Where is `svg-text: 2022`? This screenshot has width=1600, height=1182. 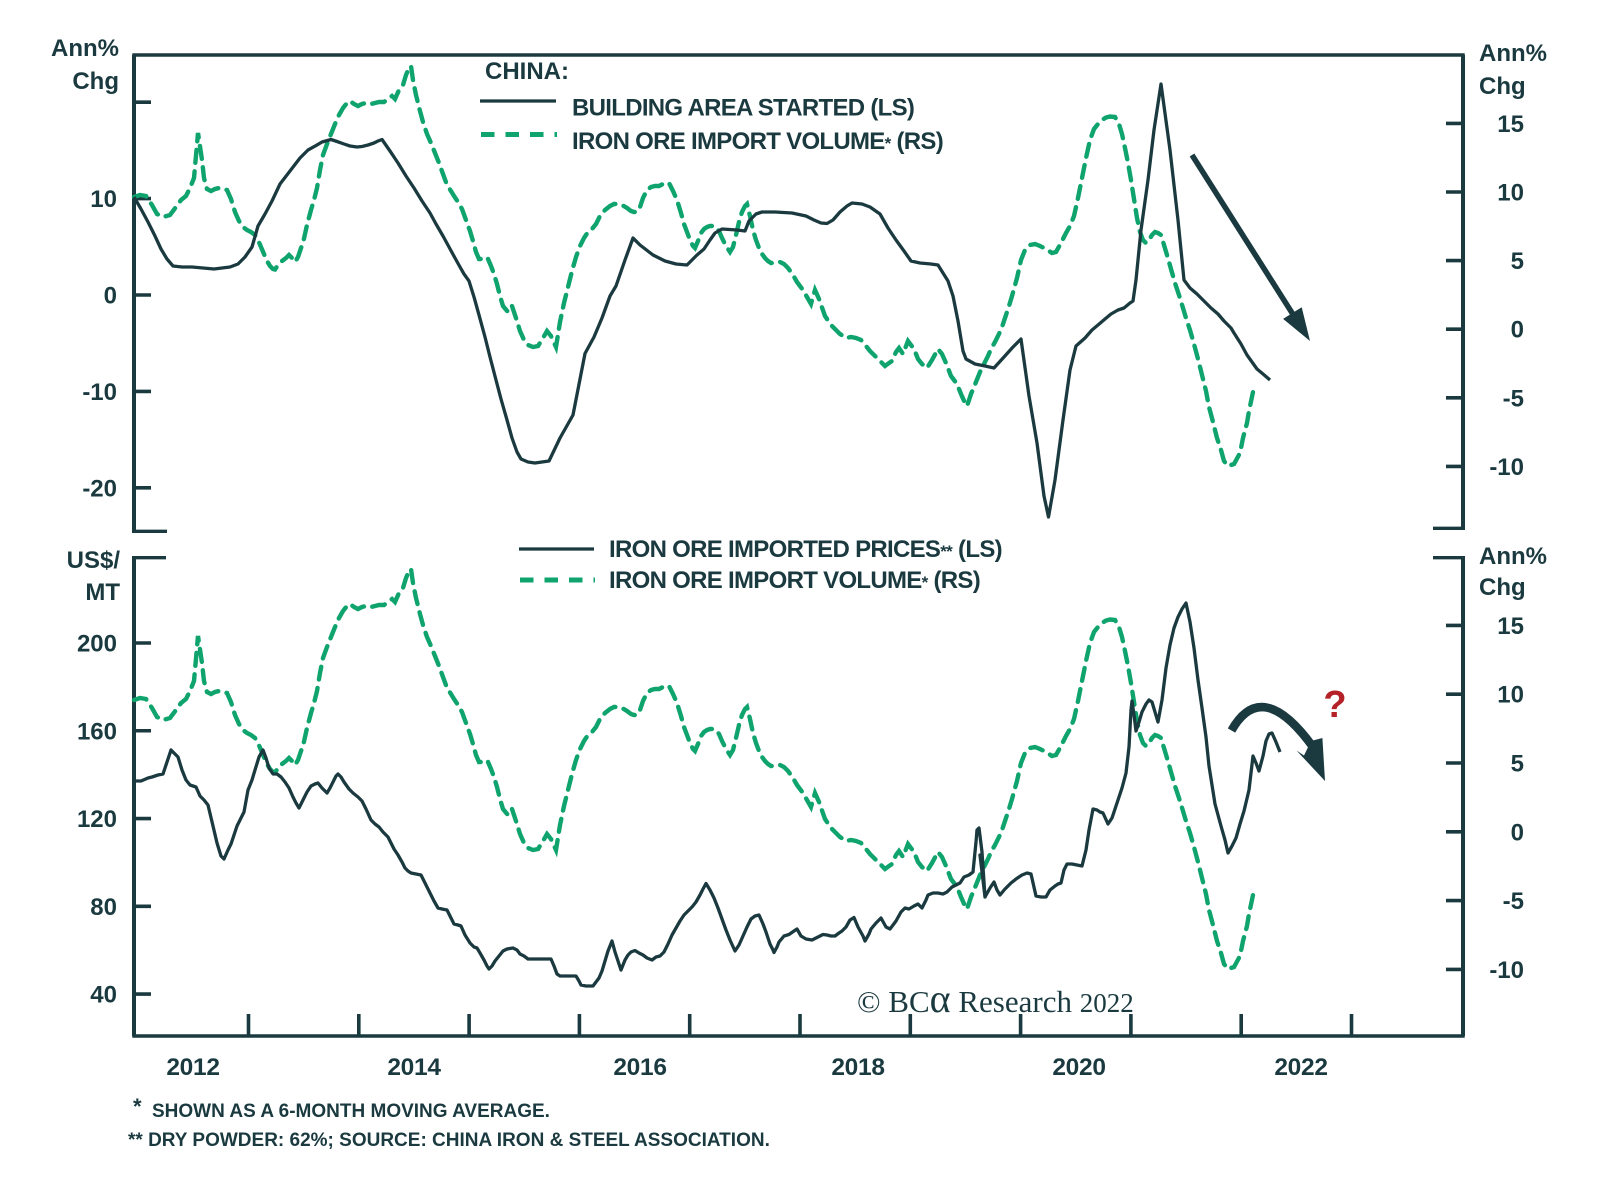
svg-text: 2022 is located at coordinates (1300, 1067).